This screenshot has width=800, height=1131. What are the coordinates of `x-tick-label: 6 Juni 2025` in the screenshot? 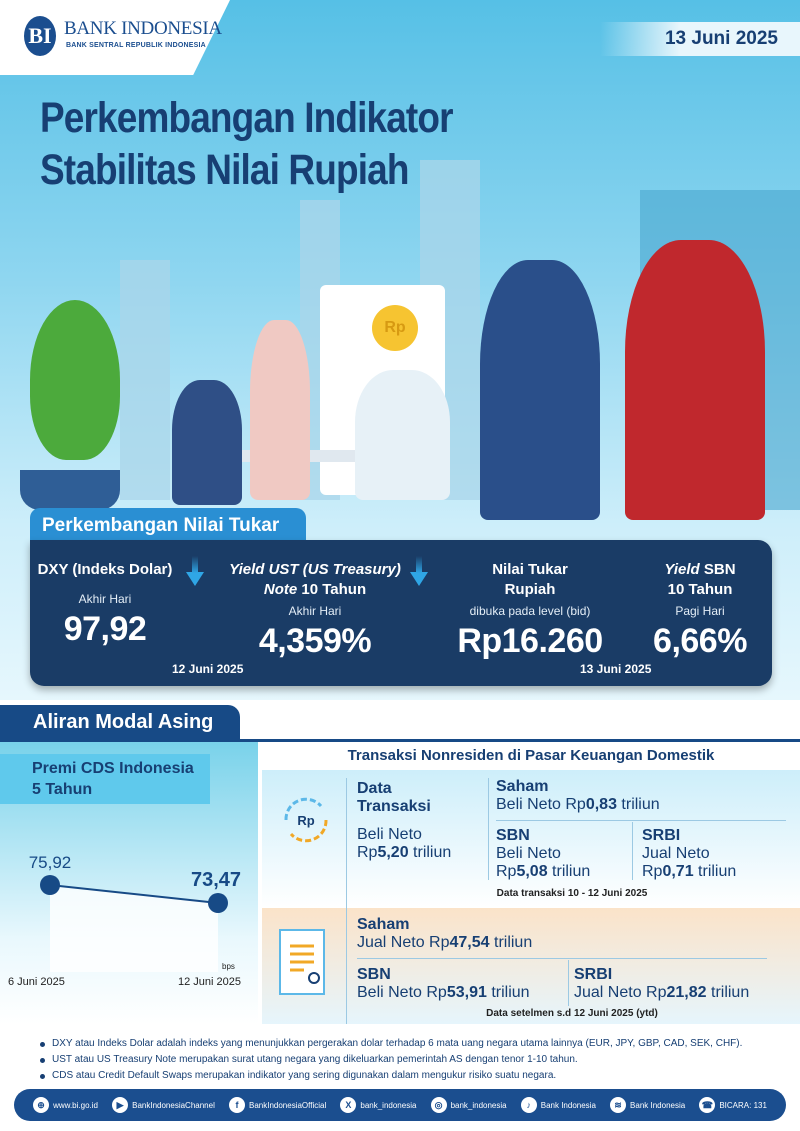 It's located at (36, 982).